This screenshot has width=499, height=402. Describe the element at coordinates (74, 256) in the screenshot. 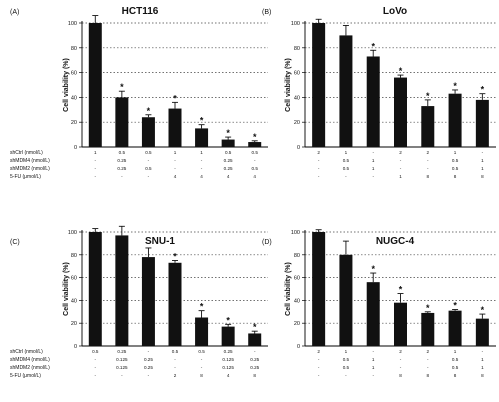

I see `y-tick-label: 80` at that location.